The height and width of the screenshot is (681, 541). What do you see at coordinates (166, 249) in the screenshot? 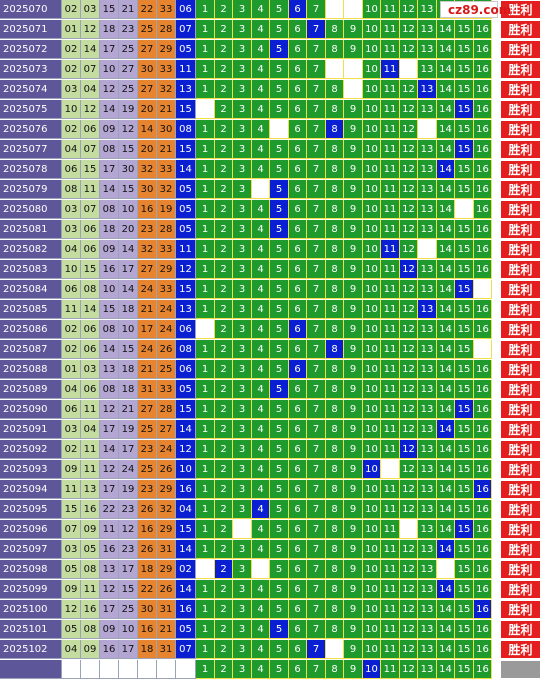
I see `red-ball-number: 33` at bounding box center [166, 249].